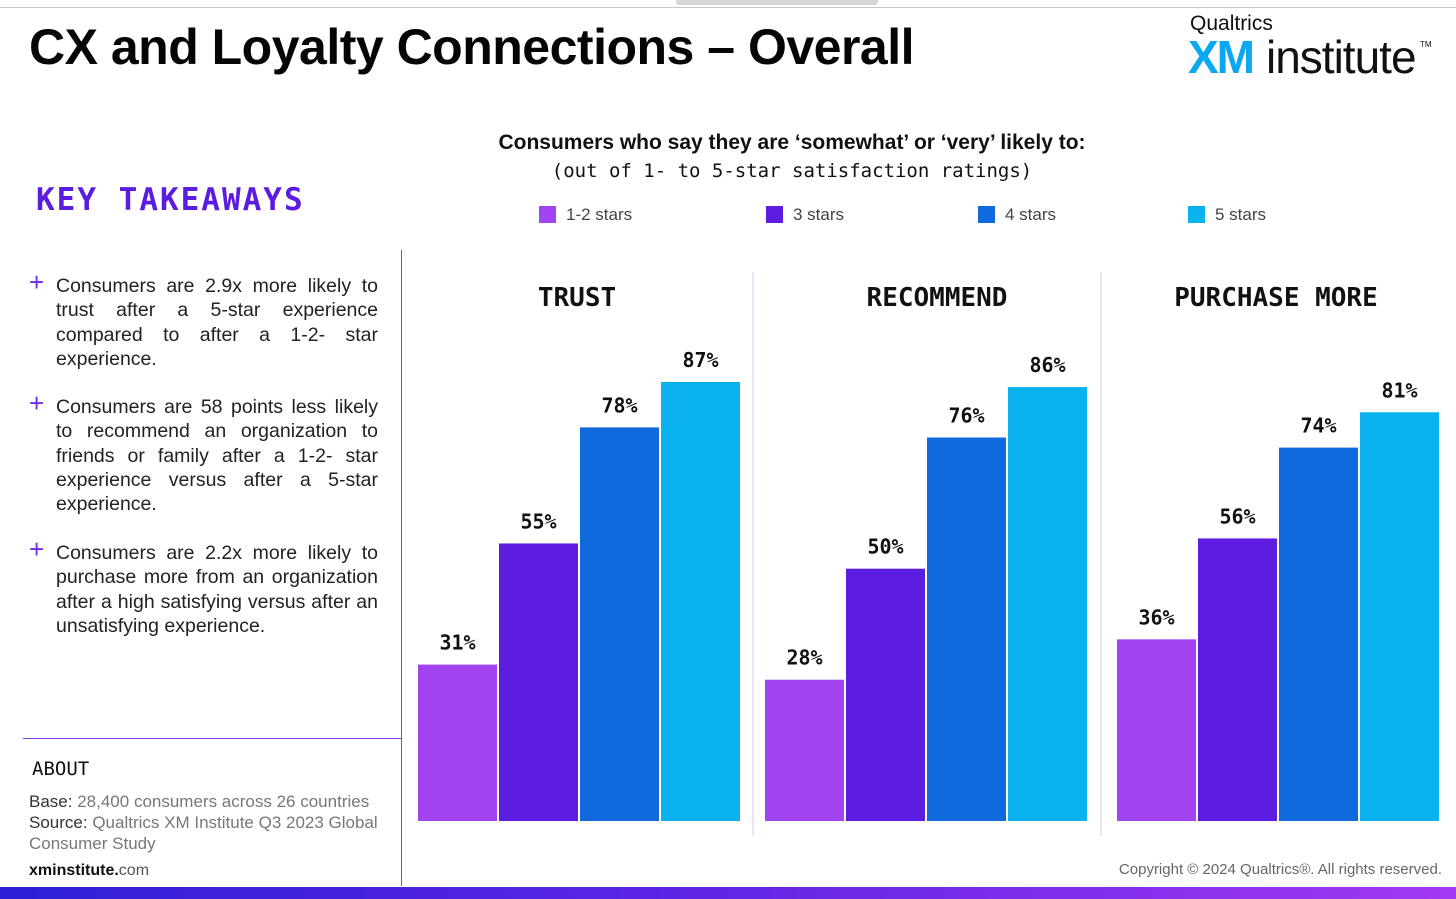 This screenshot has height=899, width=1456. What do you see at coordinates (777, 2) in the screenshot?
I see `window-tab` at bounding box center [777, 2].